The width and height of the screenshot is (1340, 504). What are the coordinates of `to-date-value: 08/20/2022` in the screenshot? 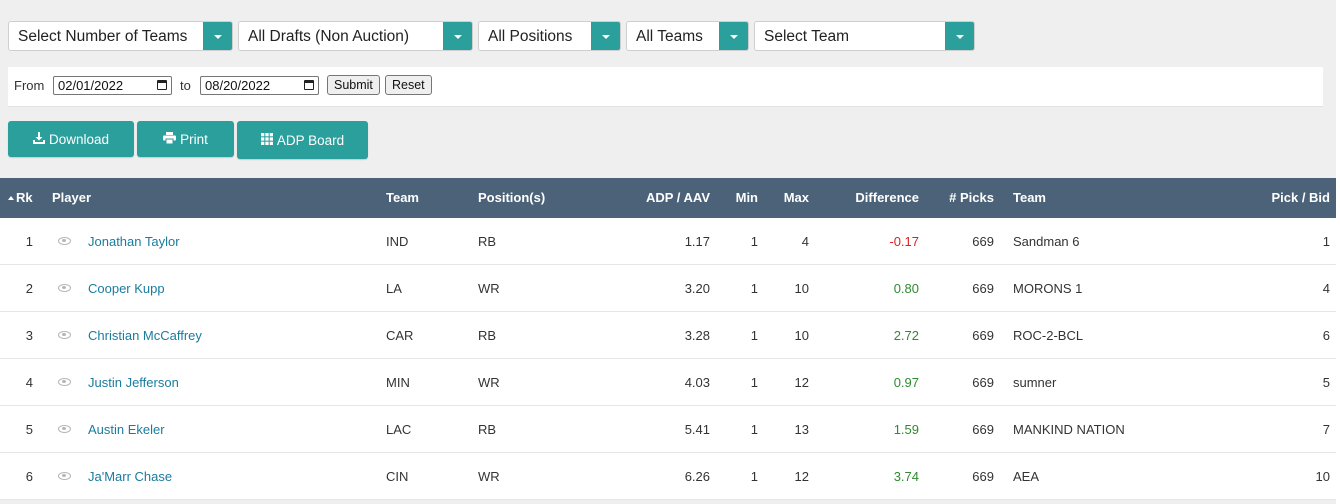 It's located at (238, 85).